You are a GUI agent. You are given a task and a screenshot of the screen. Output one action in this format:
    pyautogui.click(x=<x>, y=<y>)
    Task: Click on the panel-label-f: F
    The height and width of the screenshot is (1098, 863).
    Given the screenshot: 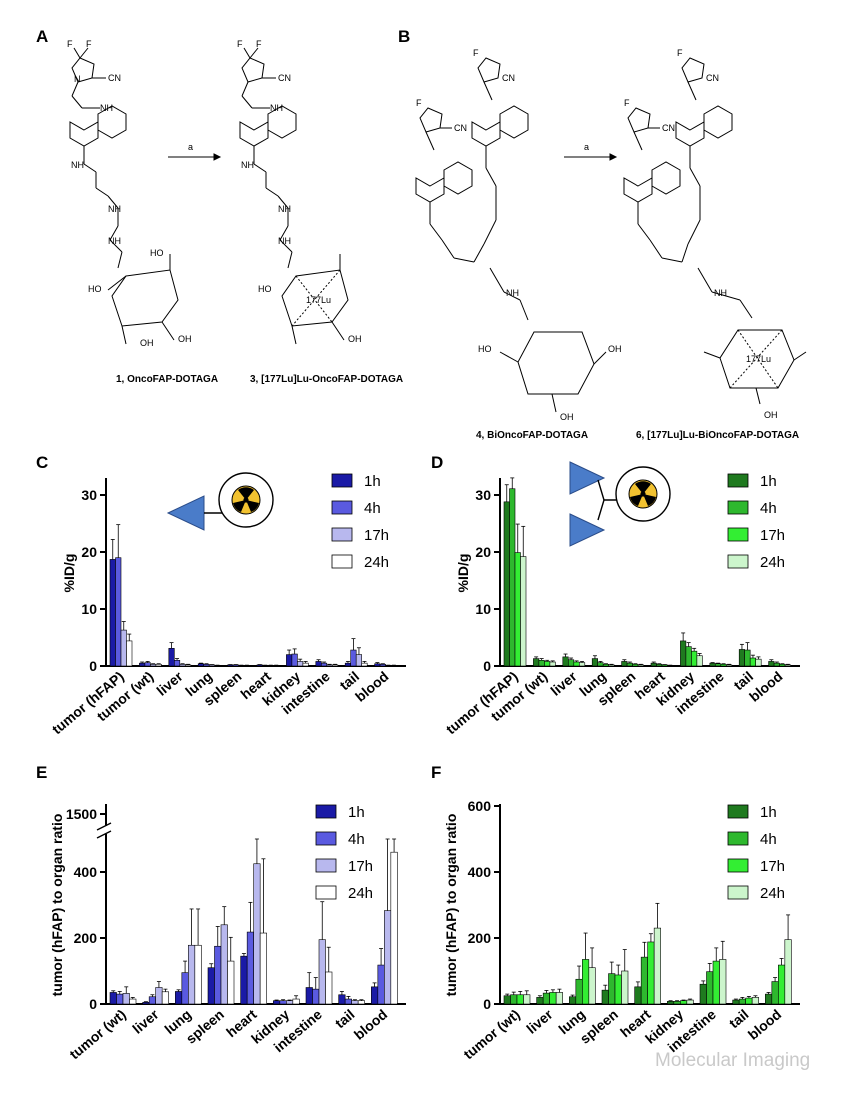 What is the action you would take?
    pyautogui.click(x=436, y=772)
    